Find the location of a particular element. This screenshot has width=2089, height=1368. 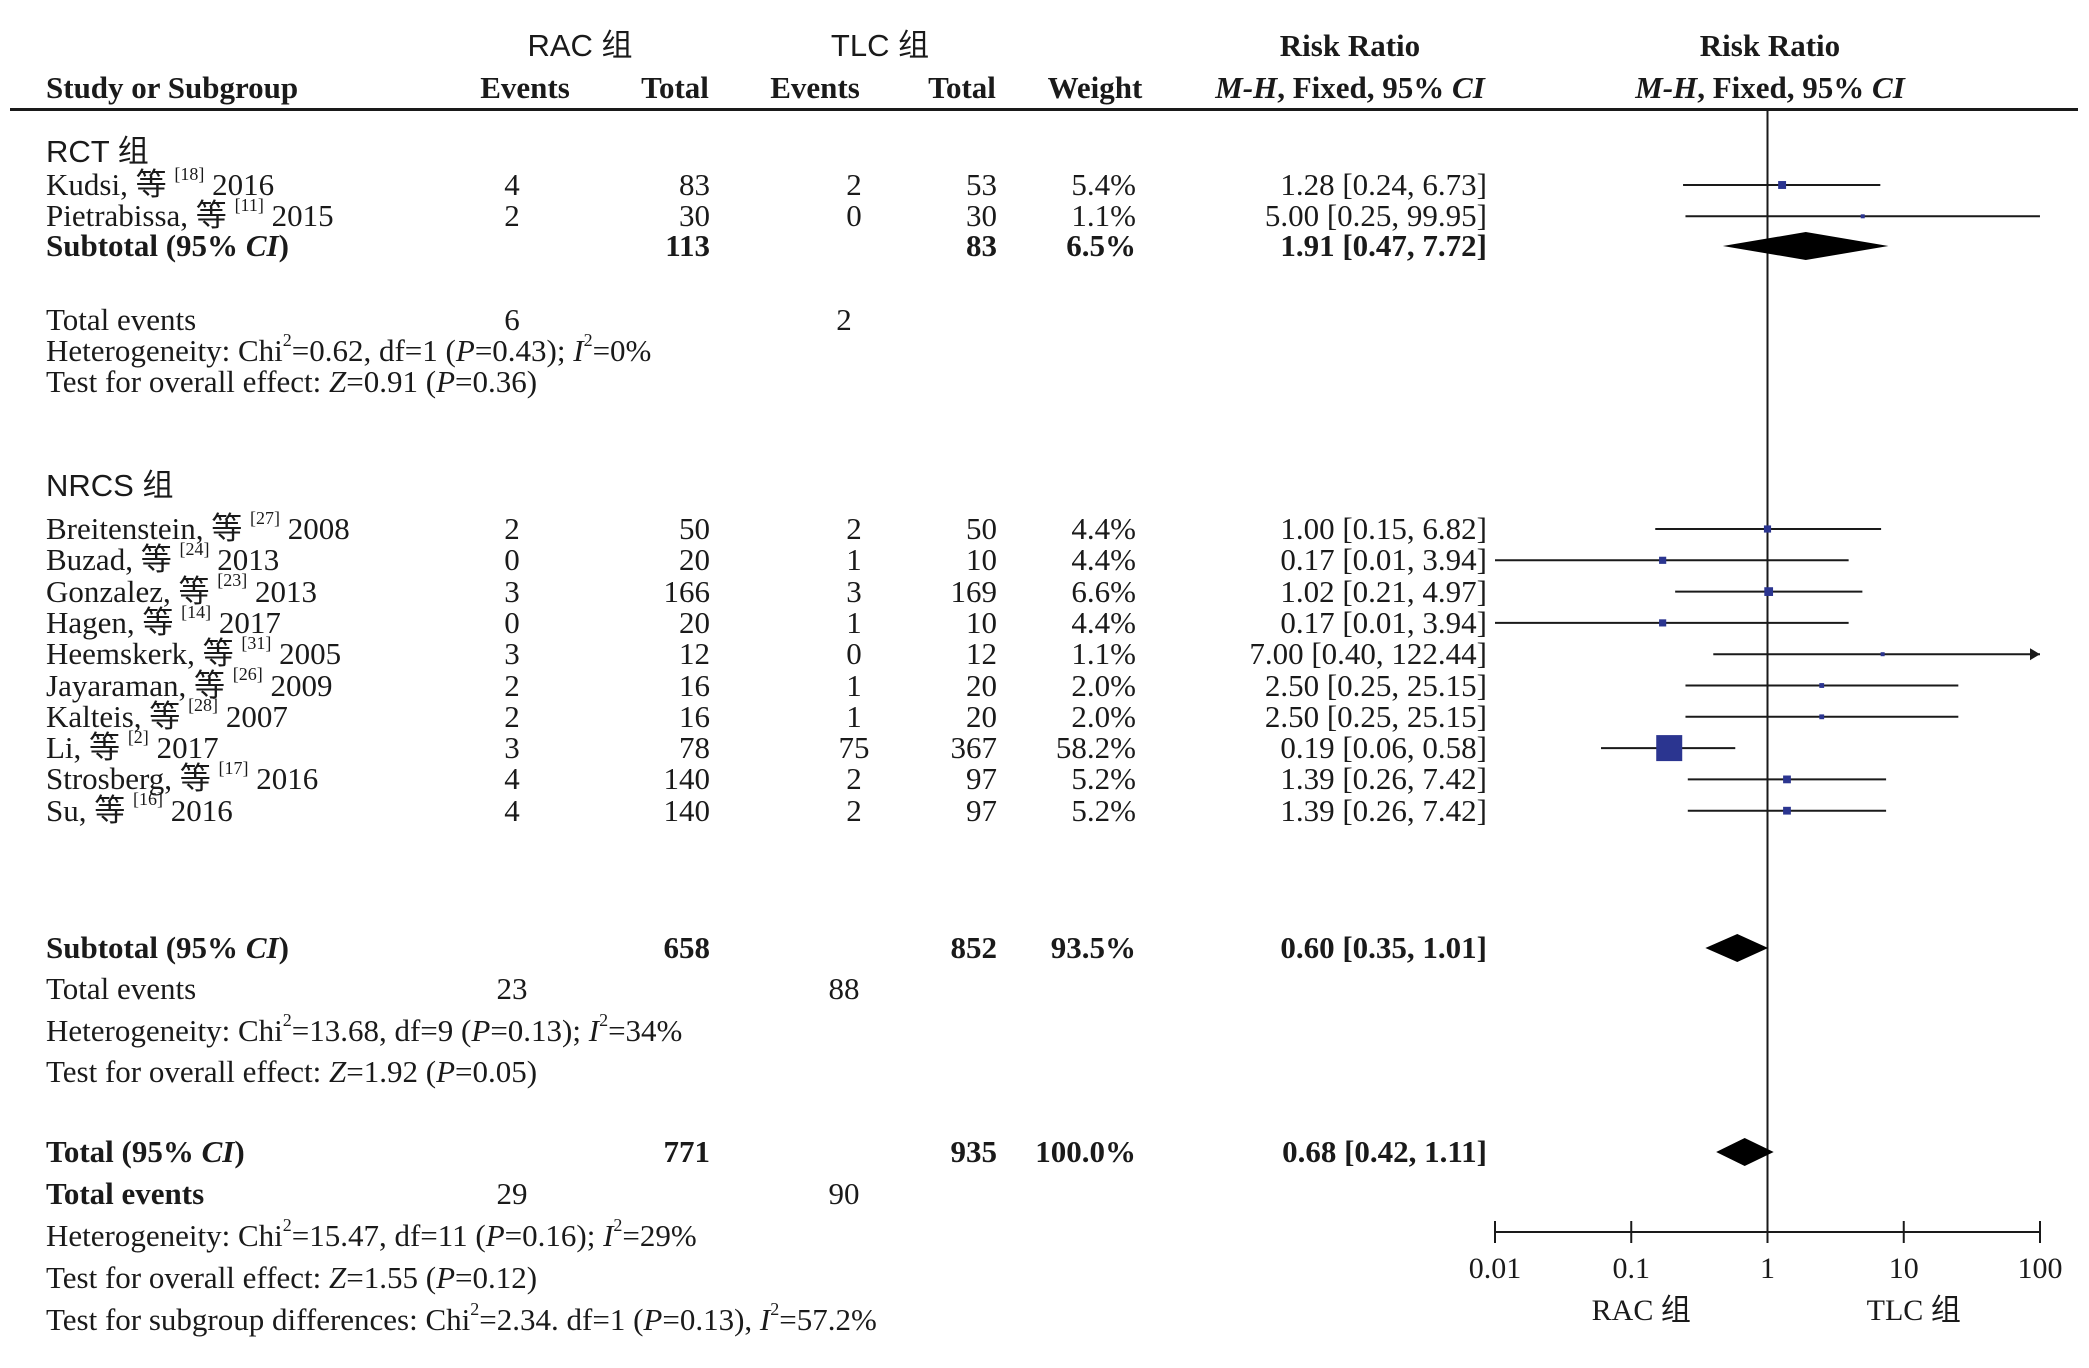

study-year: 2015 is located at coordinates (302, 216).